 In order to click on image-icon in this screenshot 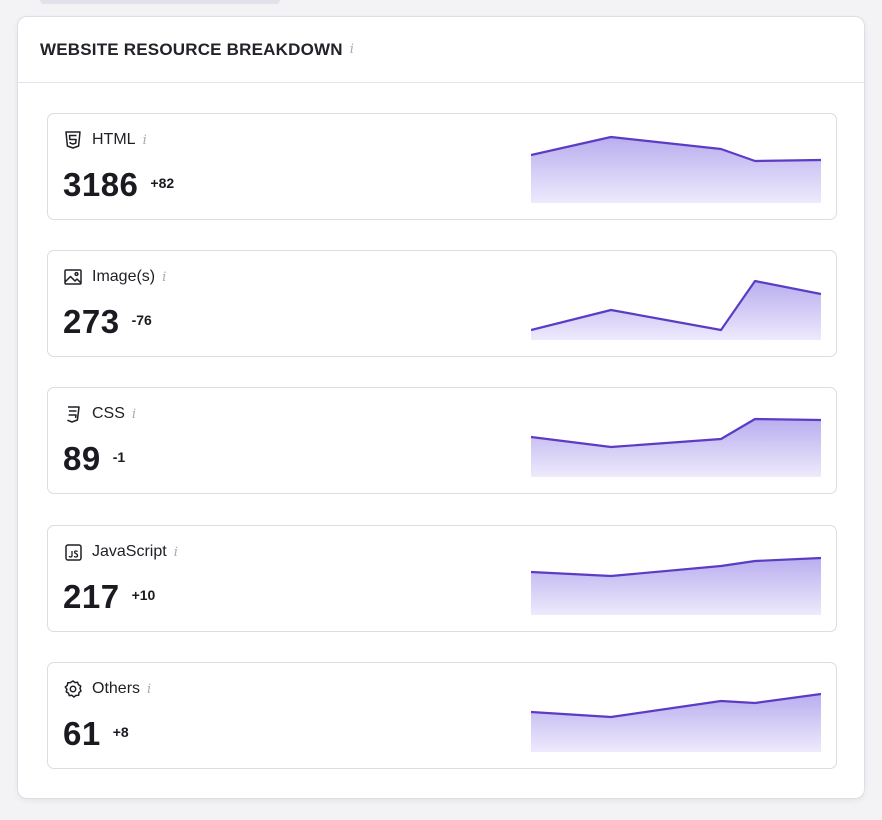, I will do `click(73, 277)`.